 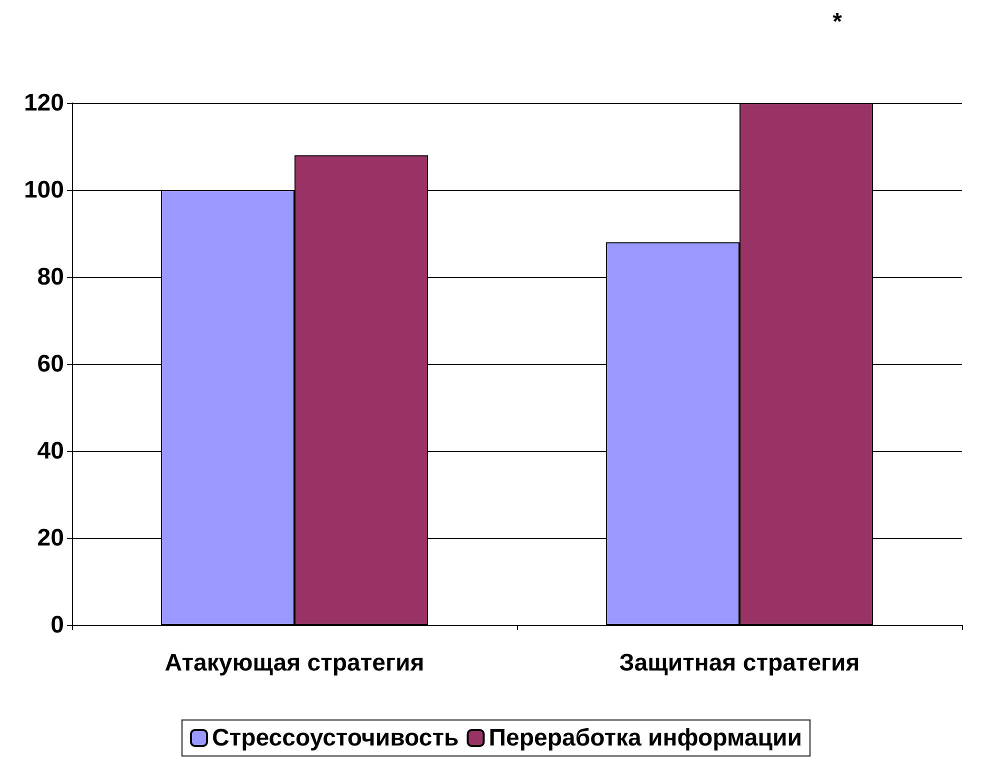 What do you see at coordinates (50, 451) in the screenshot?
I see `y-tick-label: 40` at bounding box center [50, 451].